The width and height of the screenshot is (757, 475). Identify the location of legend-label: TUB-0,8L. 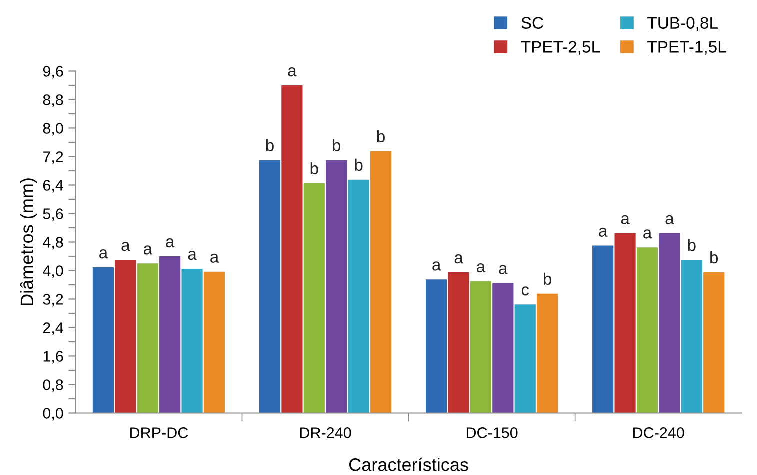
(683, 24).